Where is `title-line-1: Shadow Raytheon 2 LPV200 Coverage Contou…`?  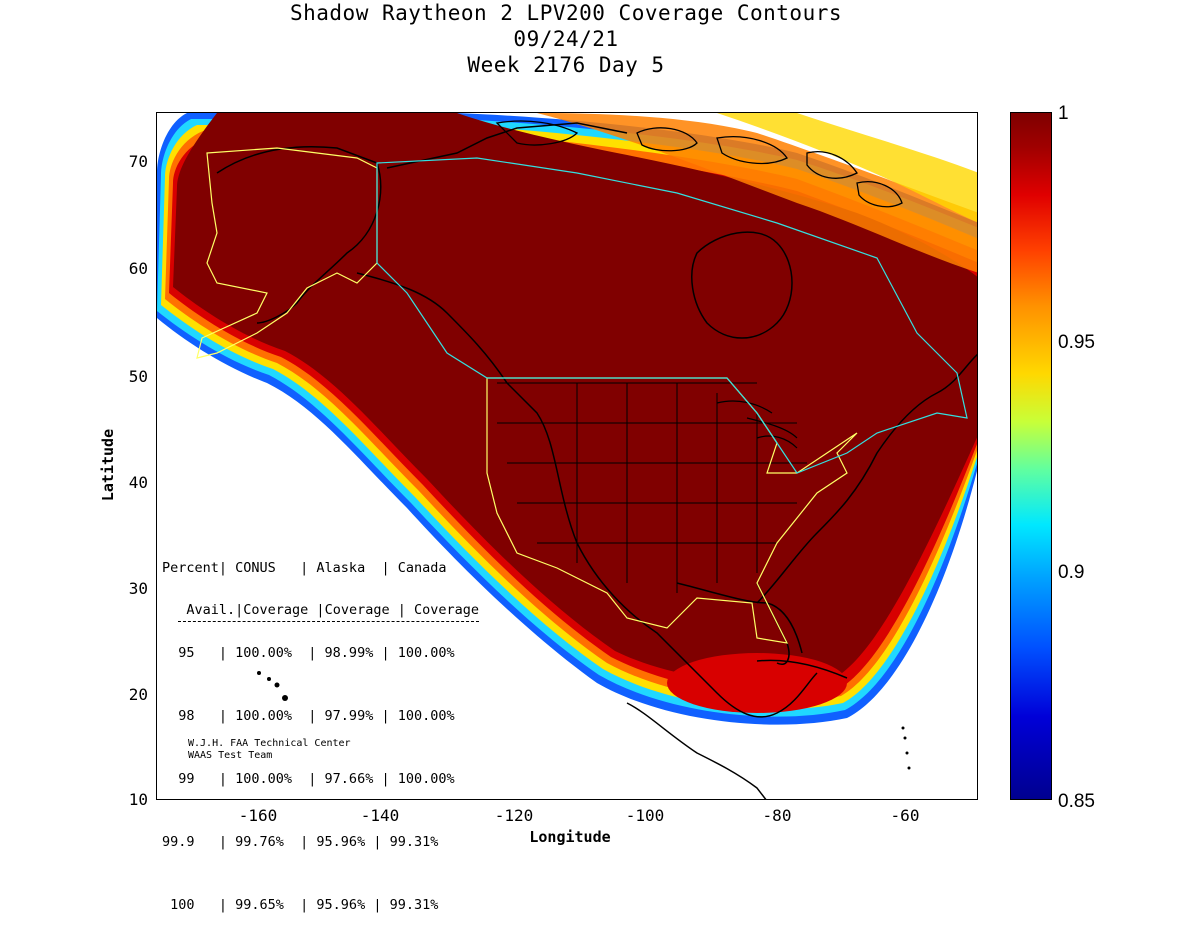
title-line-1: Shadow Raytheon 2 LPV200 Coverage Contou… is located at coordinates (565, 13).